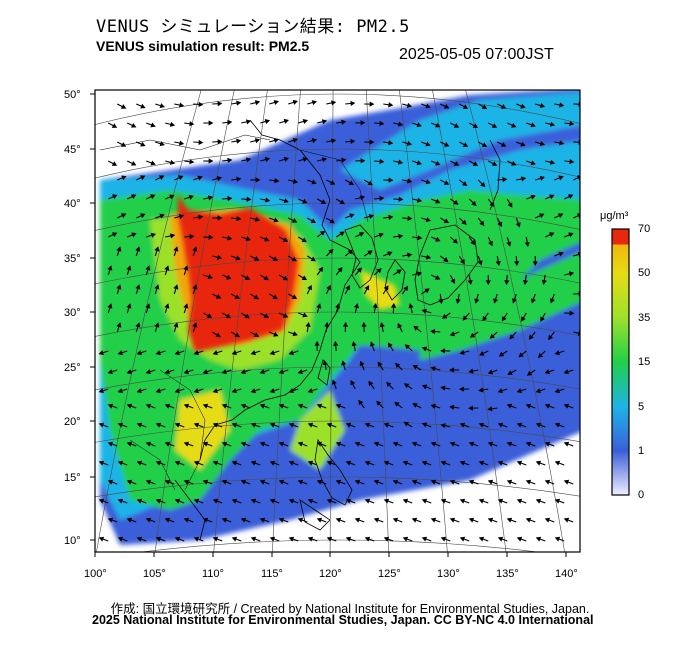  Describe the element at coordinates (620, 362) in the screenshot. I see `colorbar` at that location.